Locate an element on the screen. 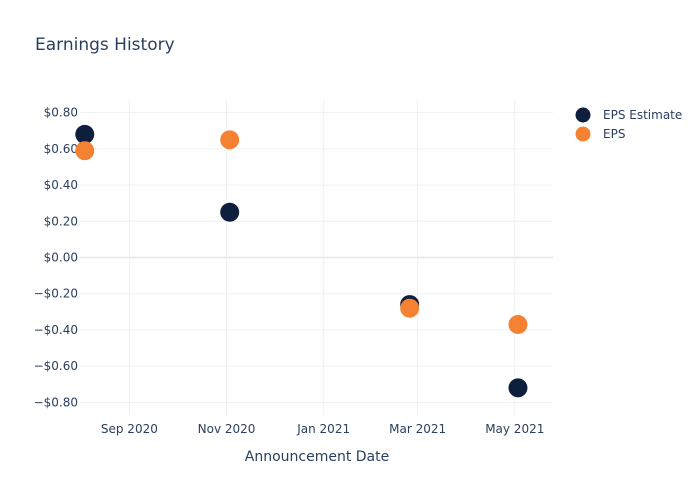  legend-item: EPS Estimate is located at coordinates (629, 115).